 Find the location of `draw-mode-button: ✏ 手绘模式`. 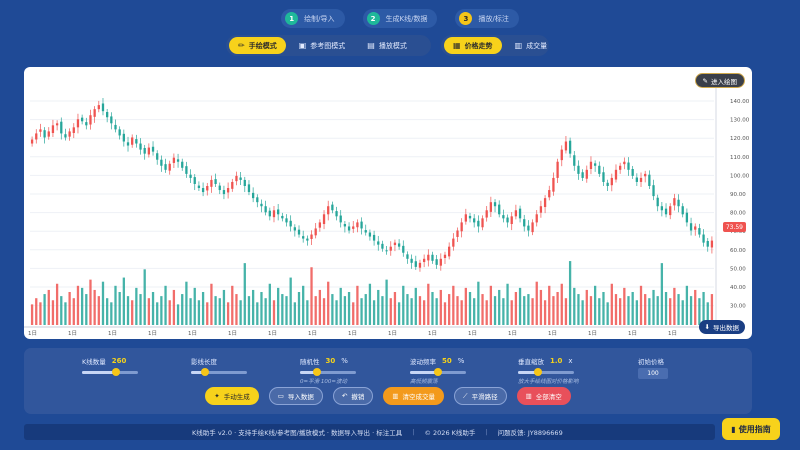

draw-mode-button: ✏ 手绘模式 is located at coordinates (257, 45).